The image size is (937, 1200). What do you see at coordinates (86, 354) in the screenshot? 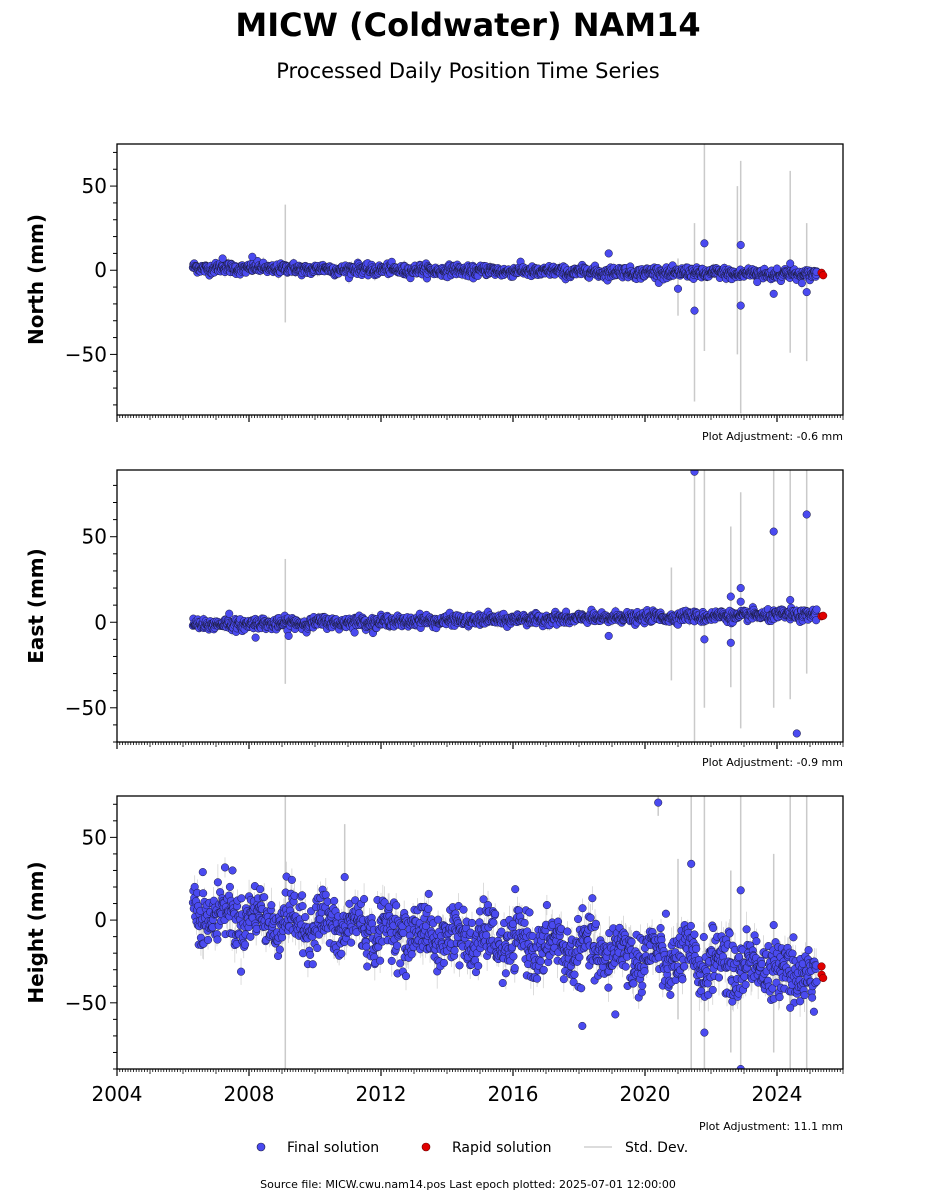
I see `north-ytick-label: −50` at bounding box center [86, 354].